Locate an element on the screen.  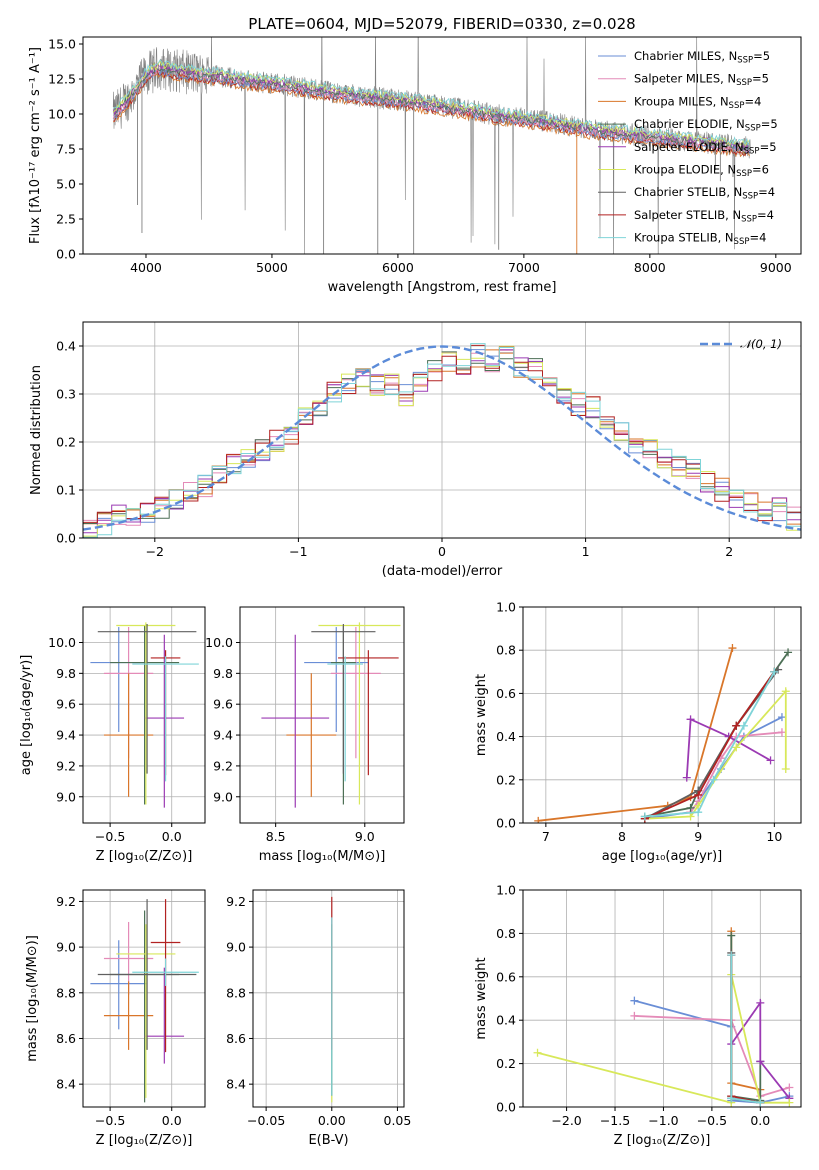
ticks: 7 8 9 10 0.0 0.2 0.4 0.6 0.8 1.0 is located at coordinates (639, 722).